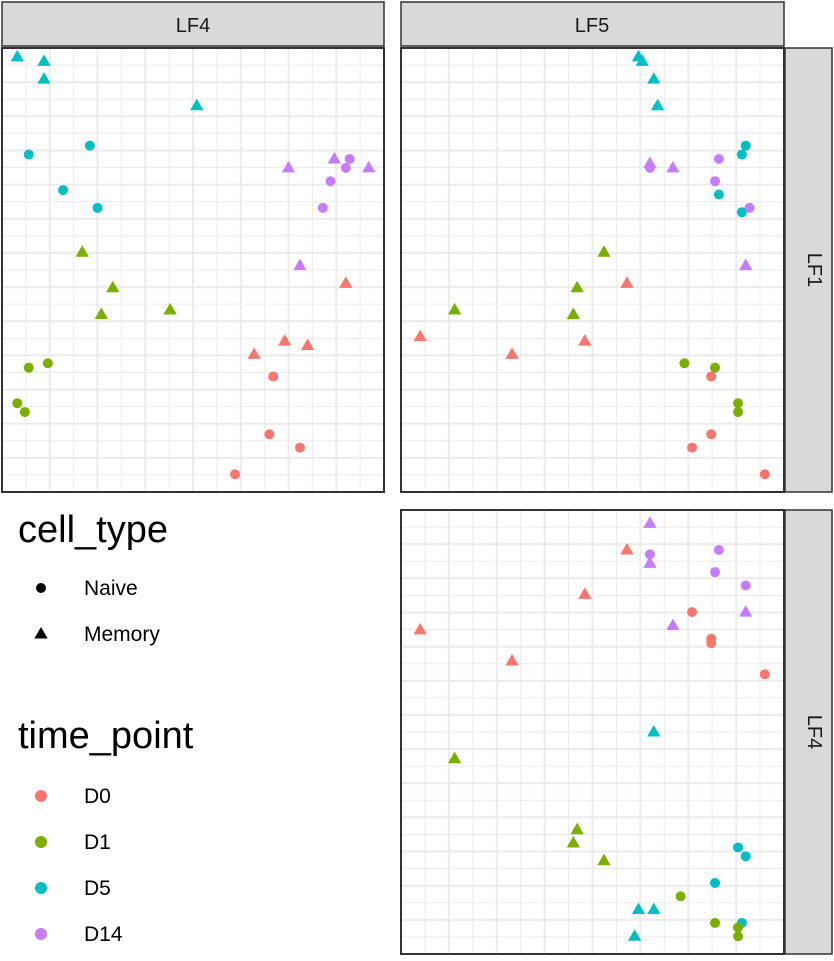 The height and width of the screenshot is (961, 834). Describe the element at coordinates (41, 633) in the screenshot. I see `legend-key-triangle` at that location.